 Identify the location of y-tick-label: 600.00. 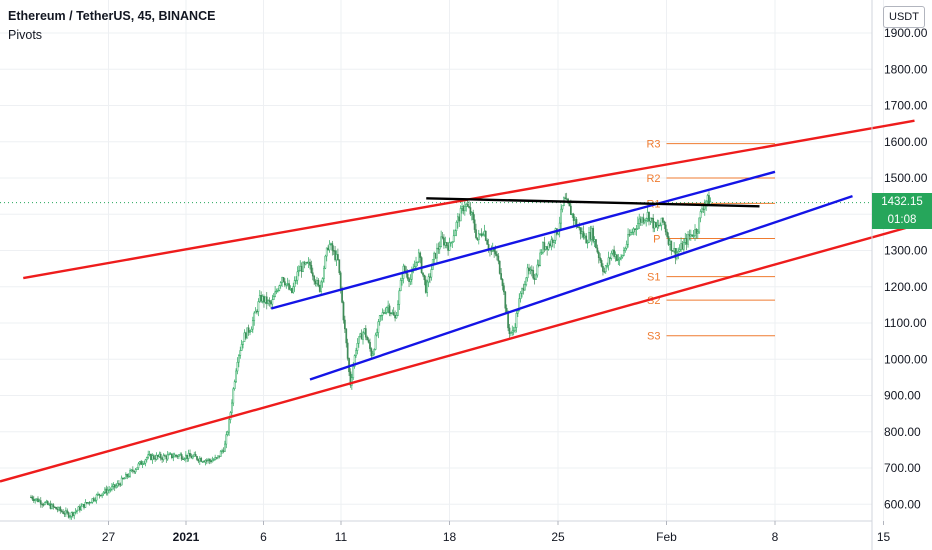
(902, 504).